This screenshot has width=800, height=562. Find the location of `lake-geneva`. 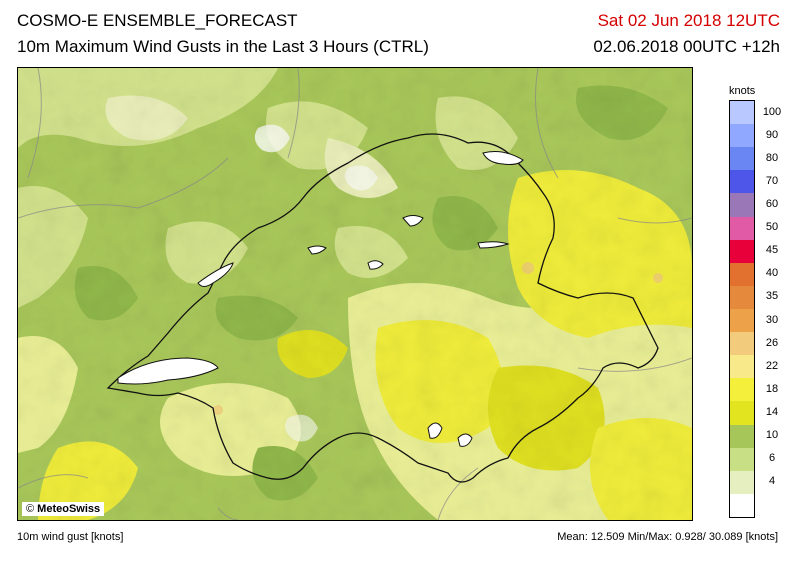

lake-geneva is located at coordinates (168, 371).